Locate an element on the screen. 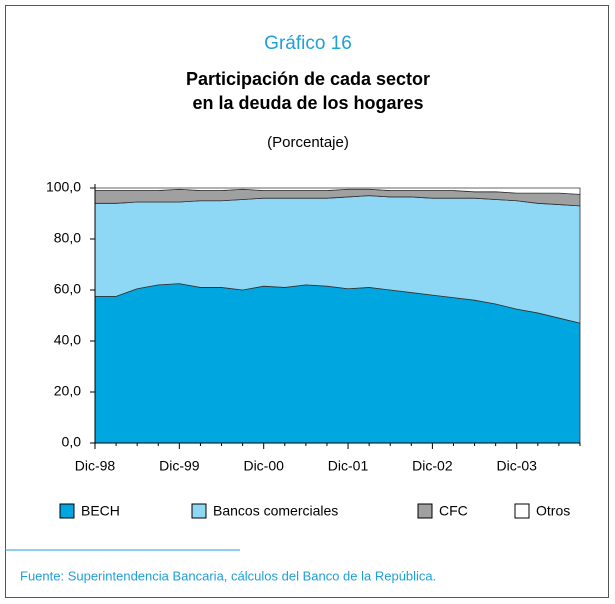  x-tick-label: Dic-02 is located at coordinates (432, 466).